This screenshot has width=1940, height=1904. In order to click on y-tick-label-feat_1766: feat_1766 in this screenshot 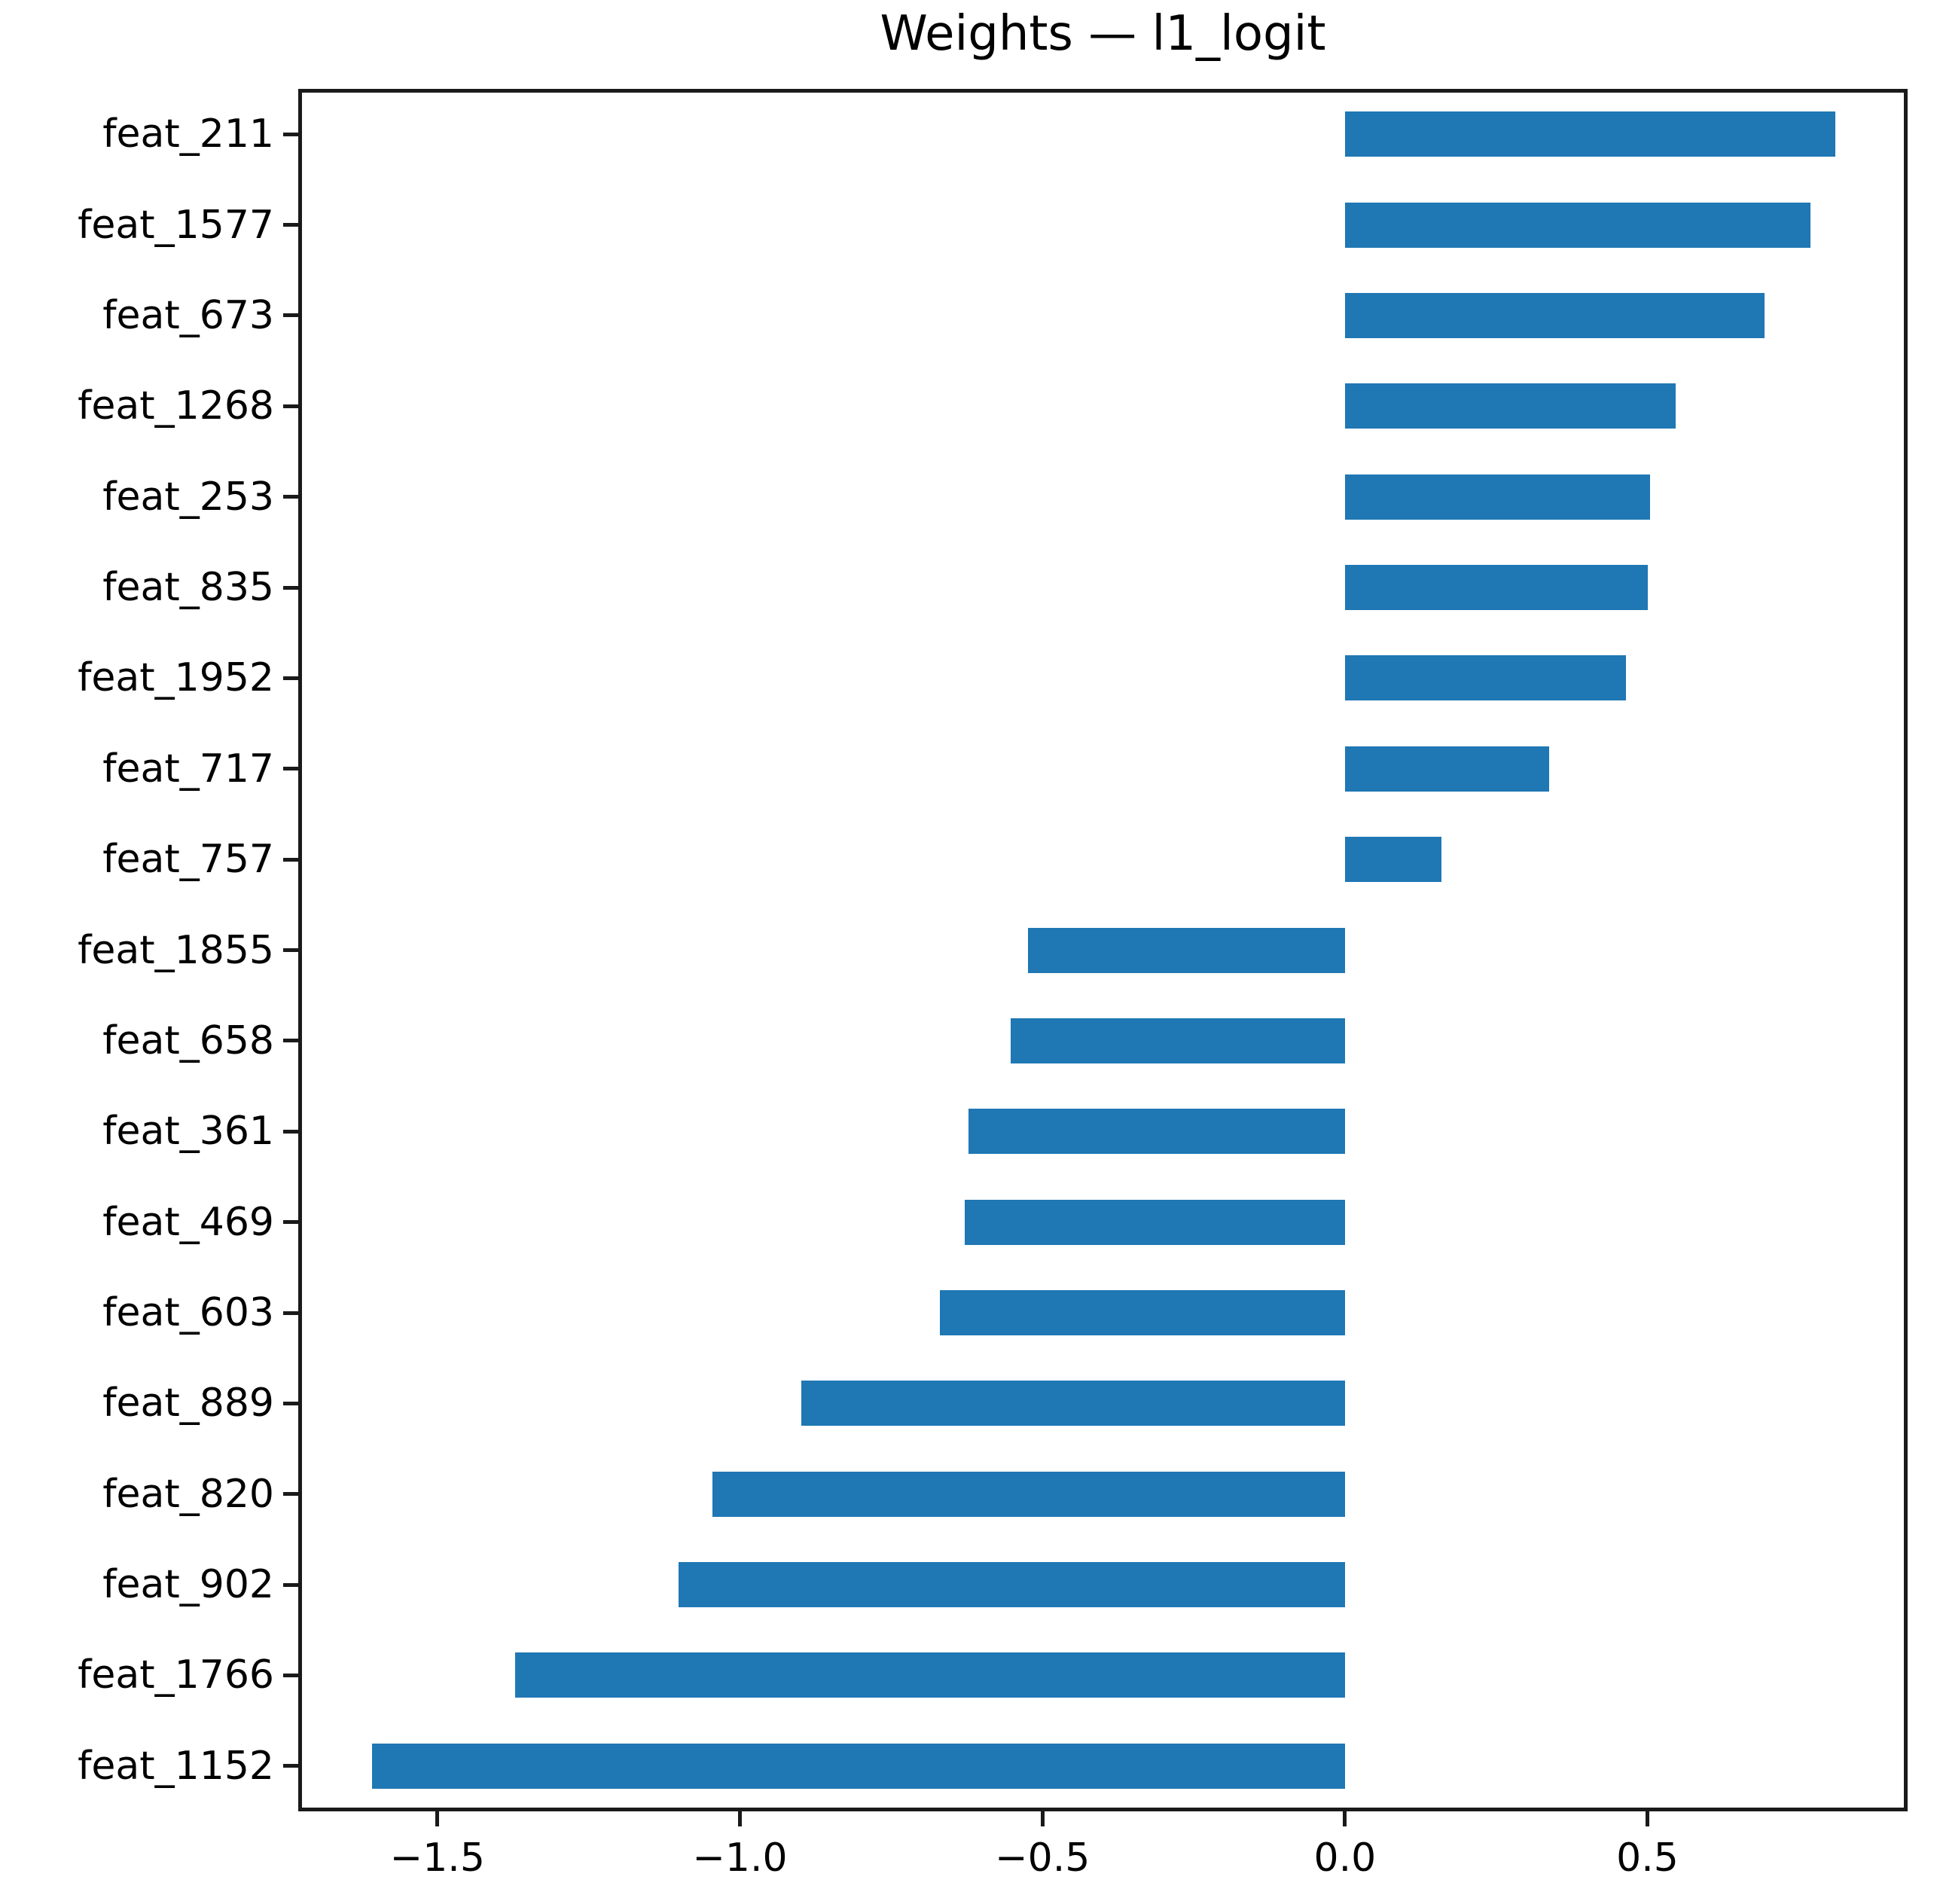, I will do `click(176, 1675)`.